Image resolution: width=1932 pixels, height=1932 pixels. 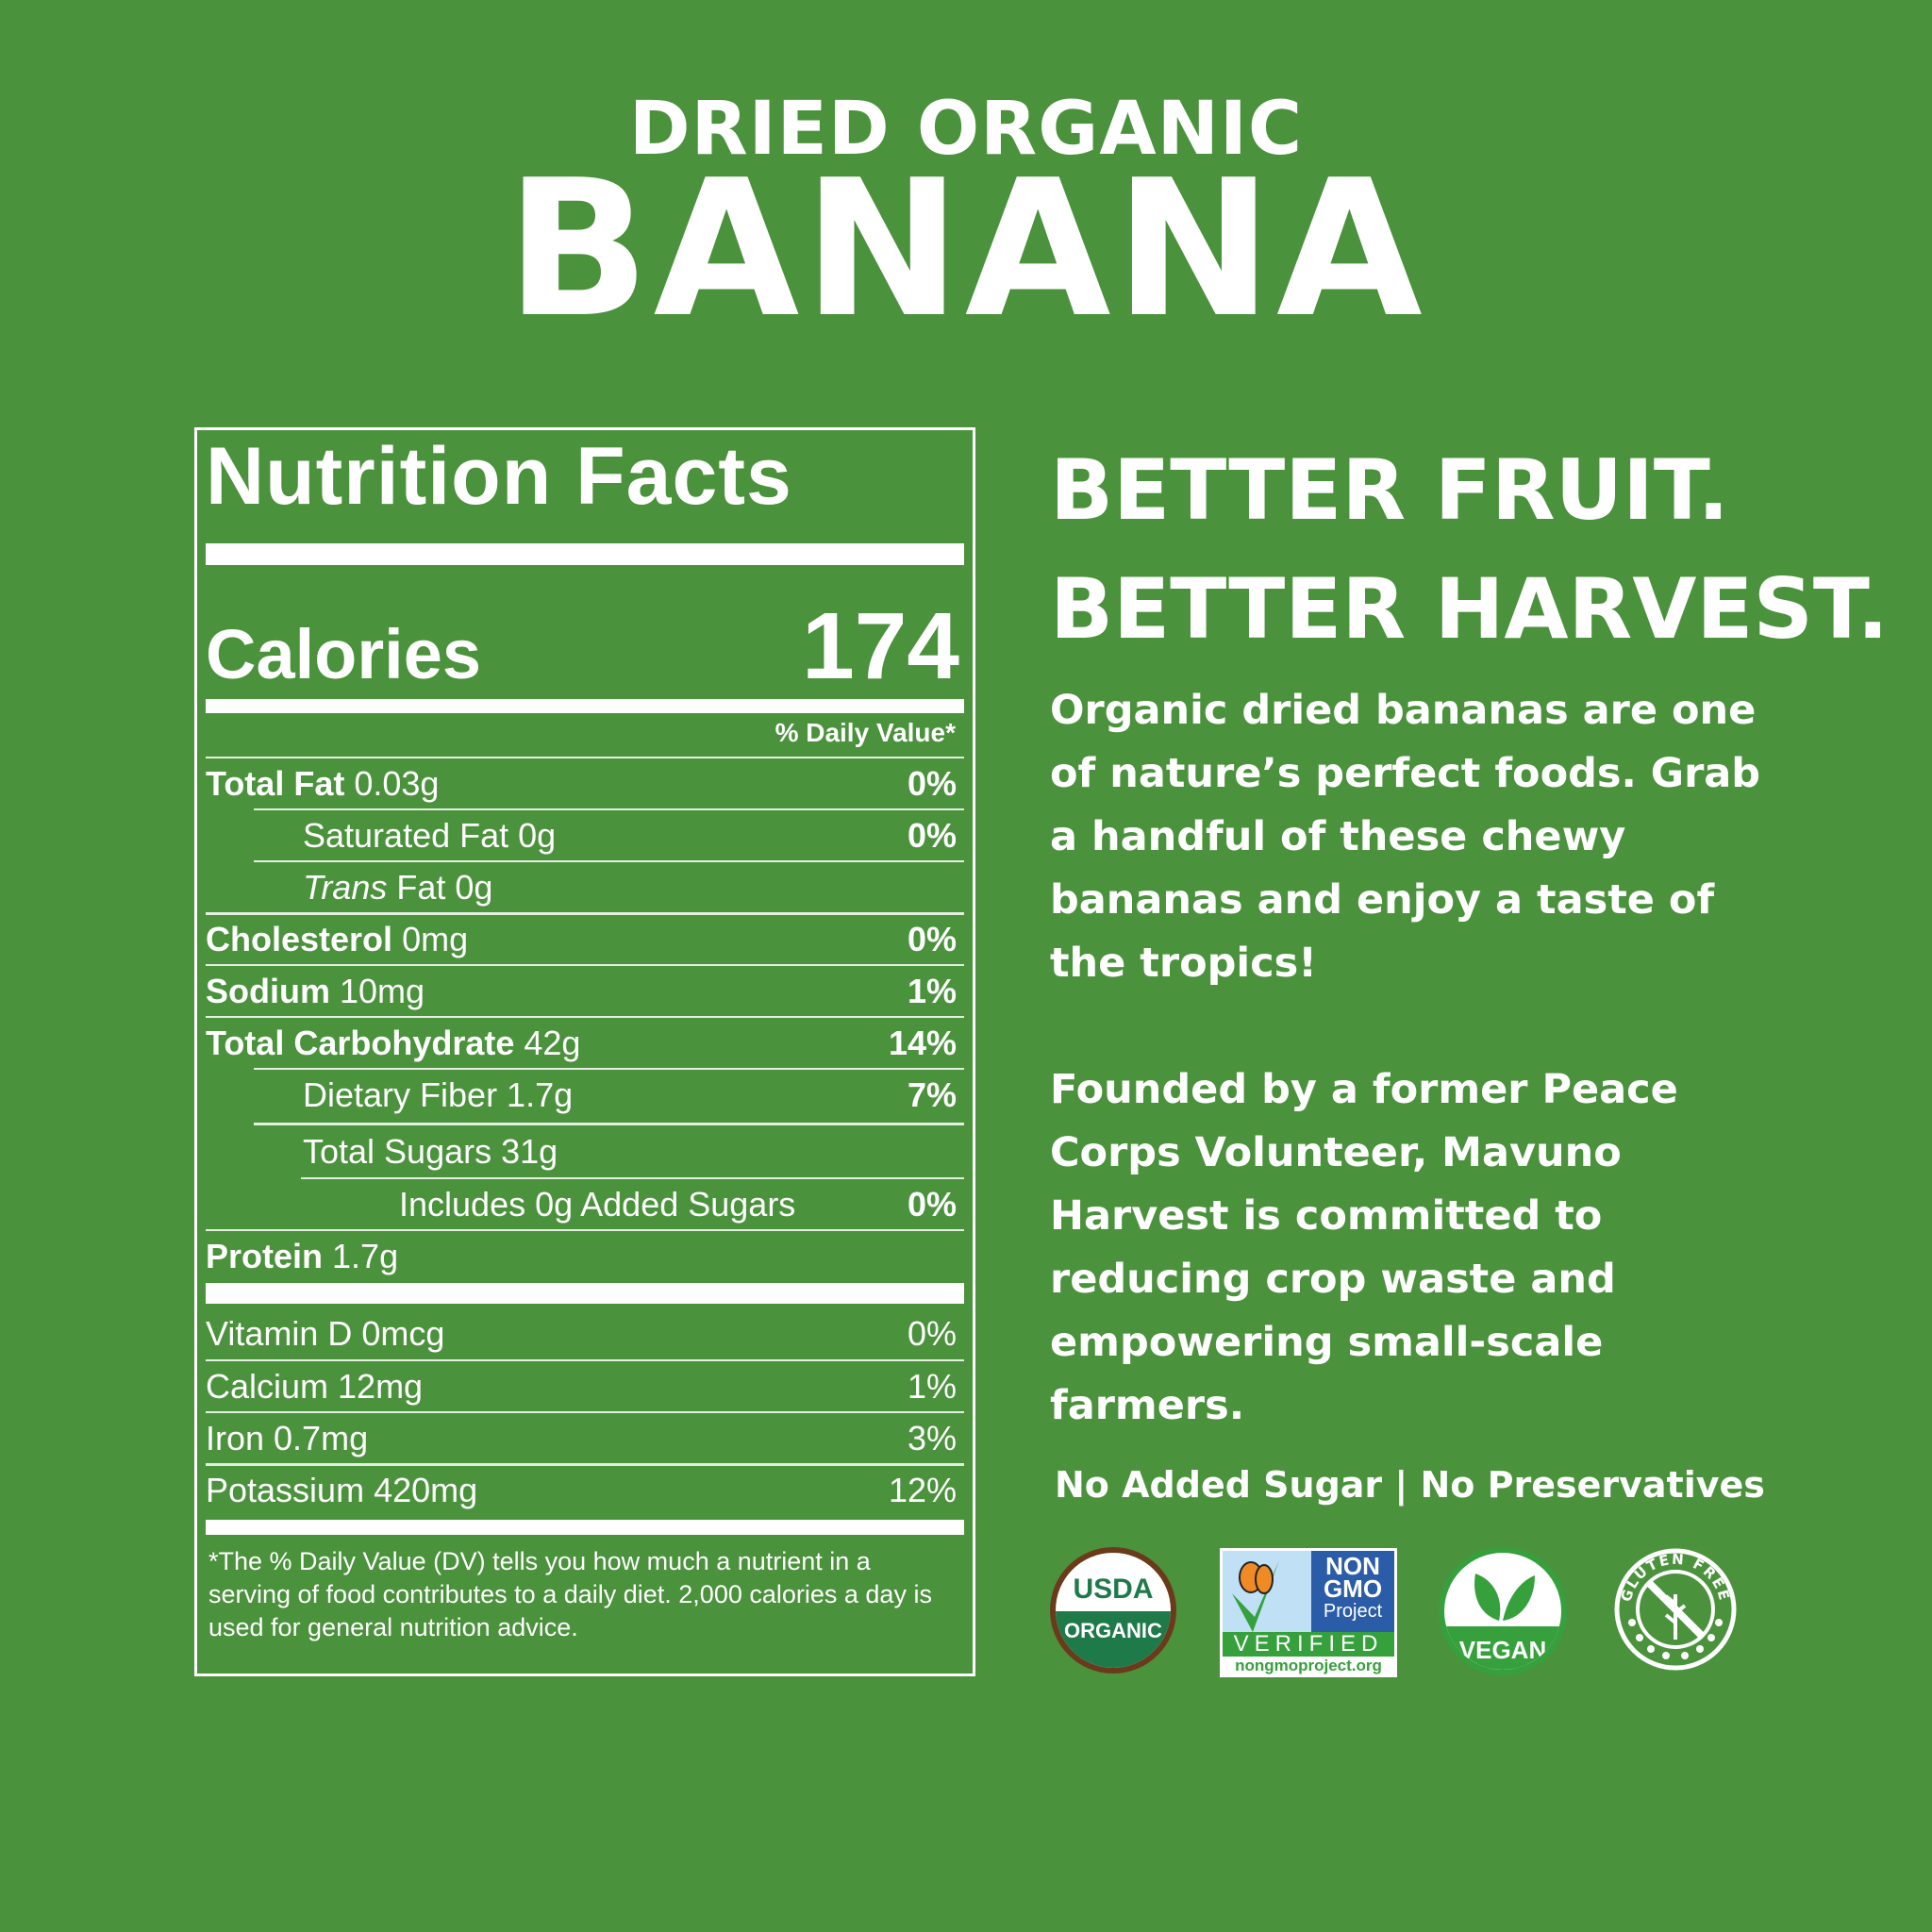 What do you see at coordinates (1113, 1611) in the screenshot?
I see `usda-organic-badge: USDA ORGANIC` at bounding box center [1113, 1611].